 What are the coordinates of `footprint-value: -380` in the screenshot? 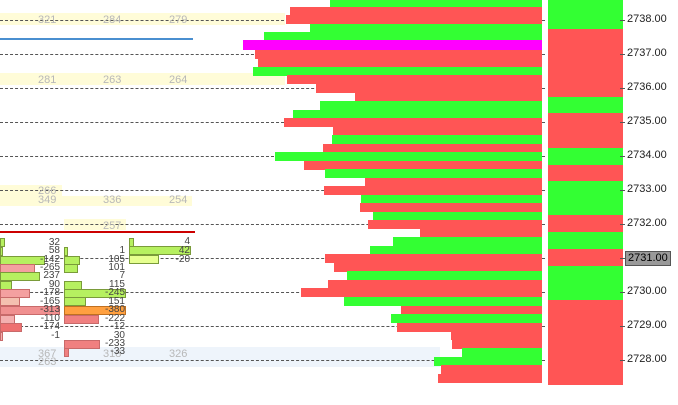 It's located at (114, 309).